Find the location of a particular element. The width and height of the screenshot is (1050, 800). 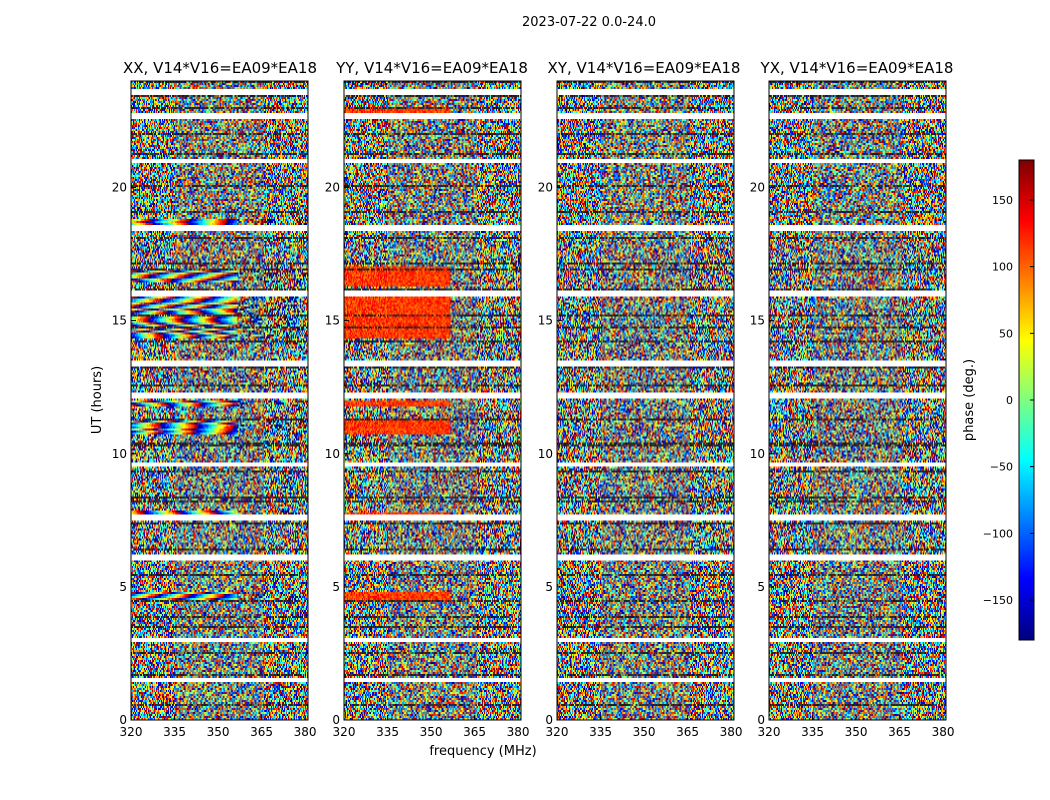

x-ticks-xy: 320 335 350 365 380 is located at coordinates (644, 727).